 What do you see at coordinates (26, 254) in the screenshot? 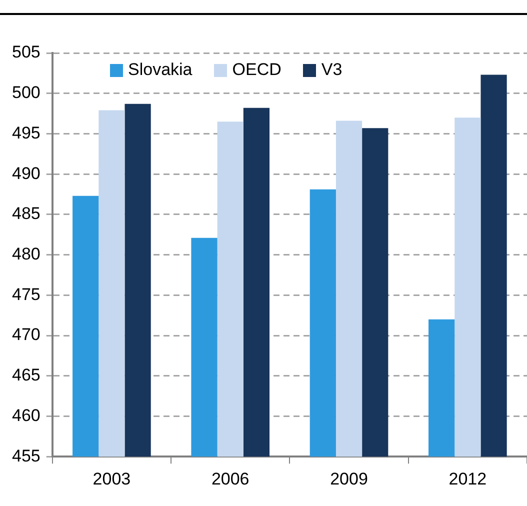
I see `y-tick-label: 480` at bounding box center [26, 254].